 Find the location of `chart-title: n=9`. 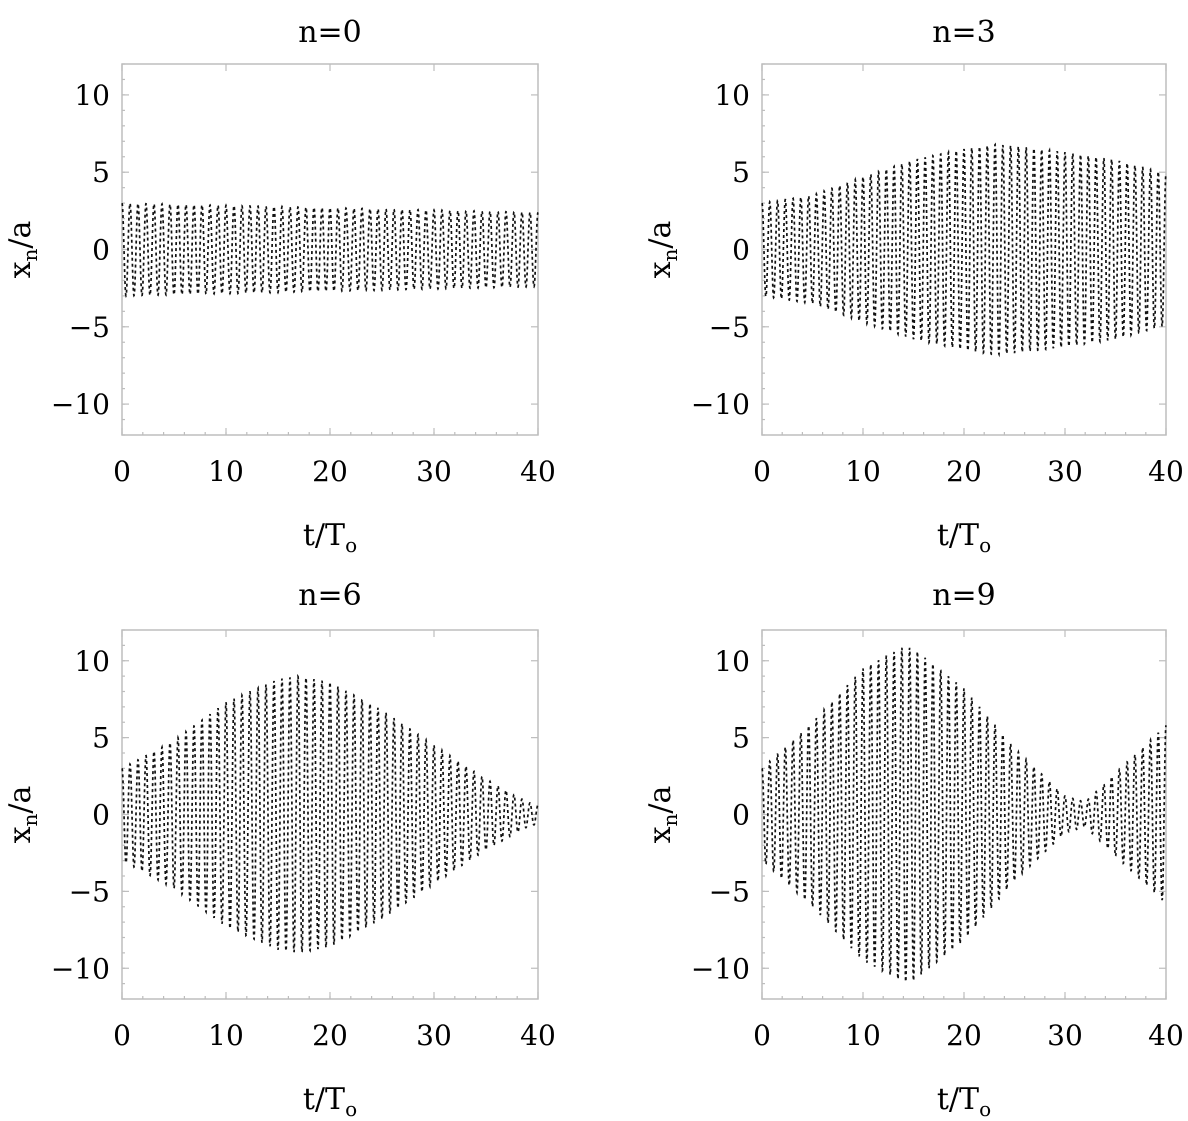

chart-title: n=9 is located at coordinates (964, 595).